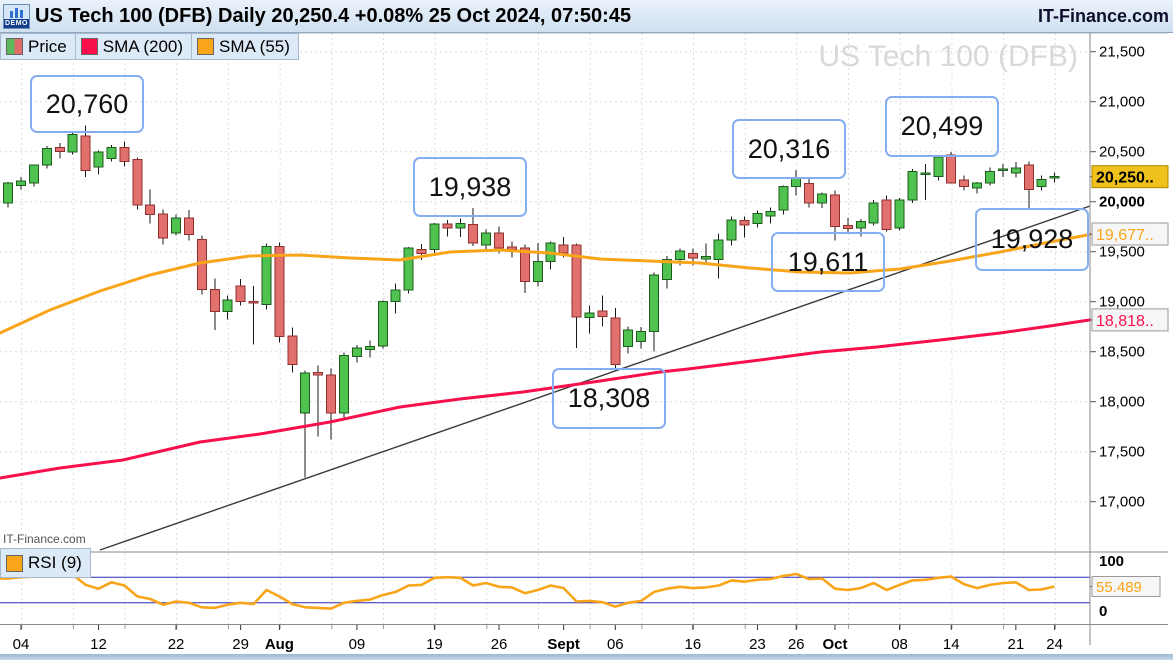  What do you see at coordinates (615, 644) in the screenshot?
I see `x-axis-label: 06` at bounding box center [615, 644].